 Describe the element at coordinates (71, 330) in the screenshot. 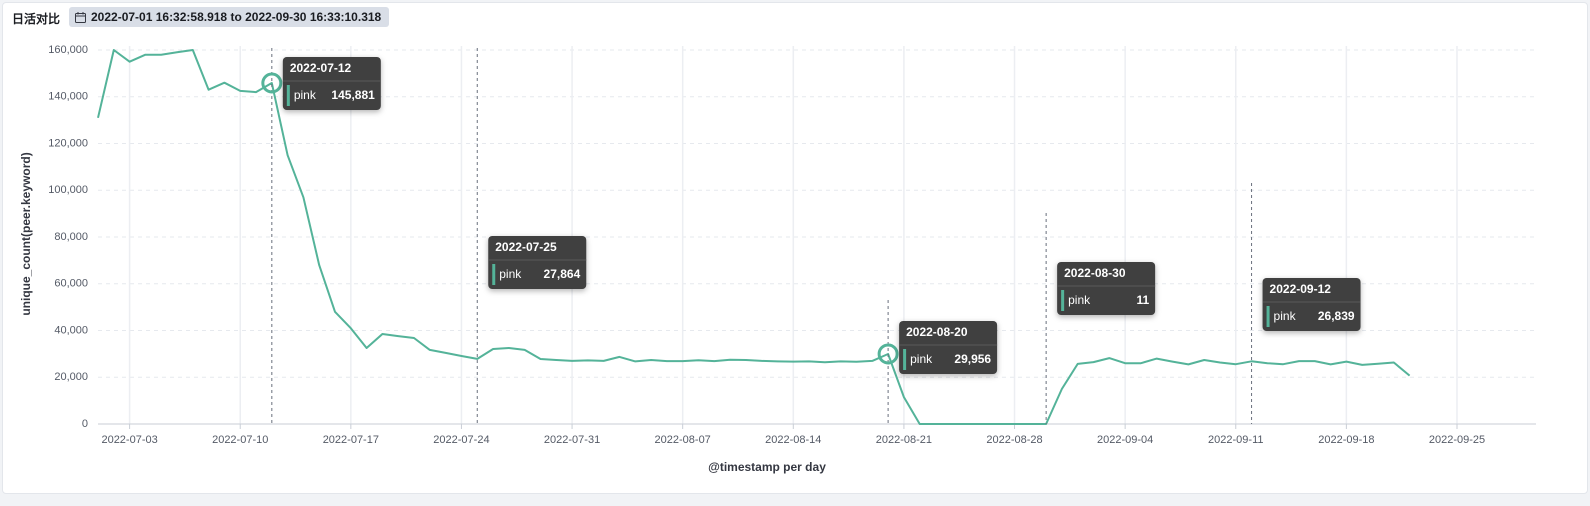

I see `y-tick-label: 40,000` at that location.